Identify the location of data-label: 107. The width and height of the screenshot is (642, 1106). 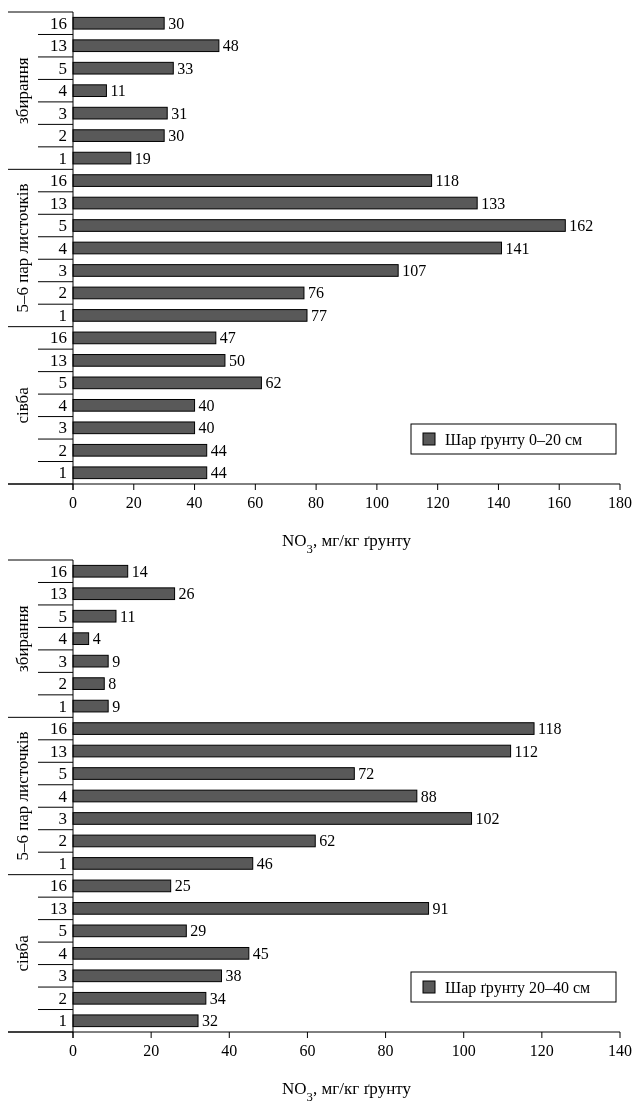
(414, 270).